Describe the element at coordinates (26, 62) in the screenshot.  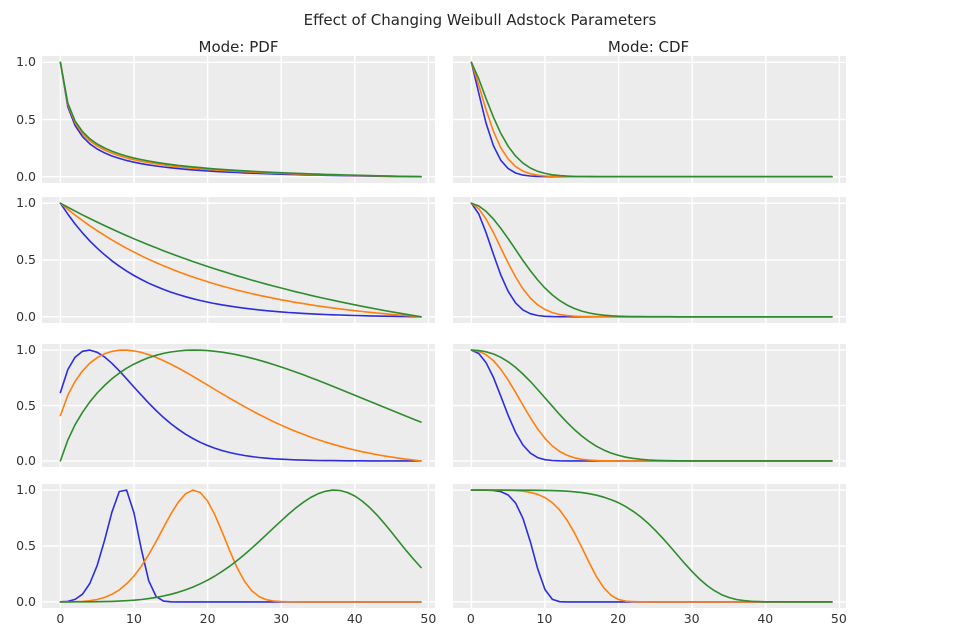
I see `y-tick-label-row1-1.0: 1.0` at that location.